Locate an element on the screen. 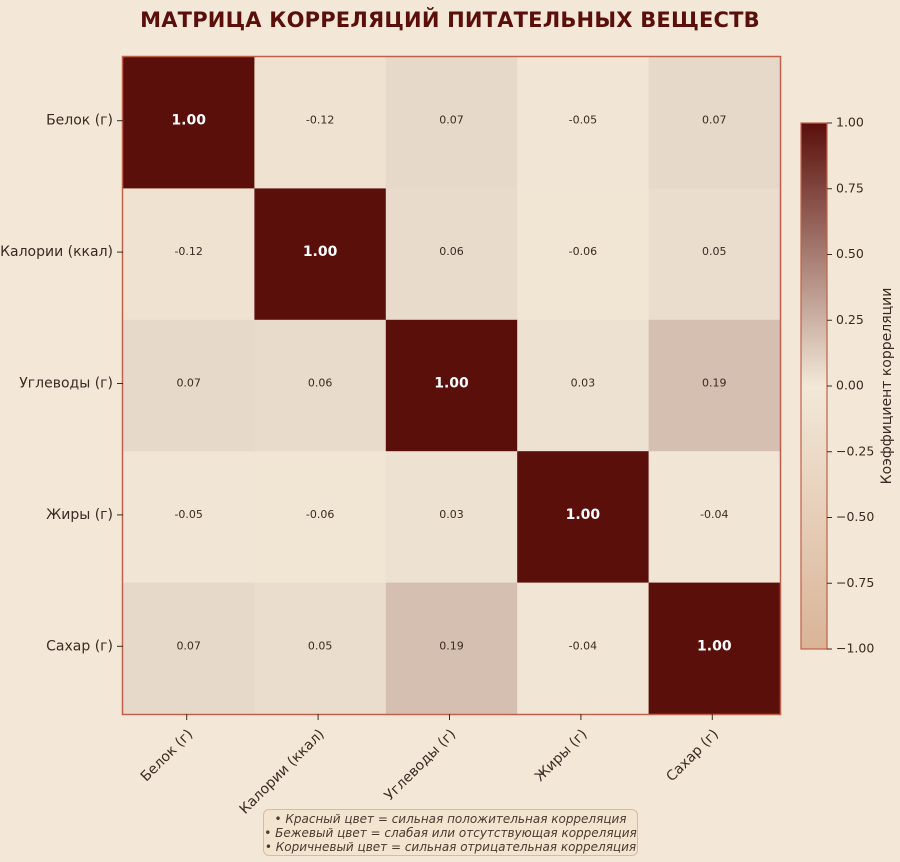 Image resolution: width=900 pixels, height=862 pixels. colorbar-tick-label: −0.75 is located at coordinates (855, 582).